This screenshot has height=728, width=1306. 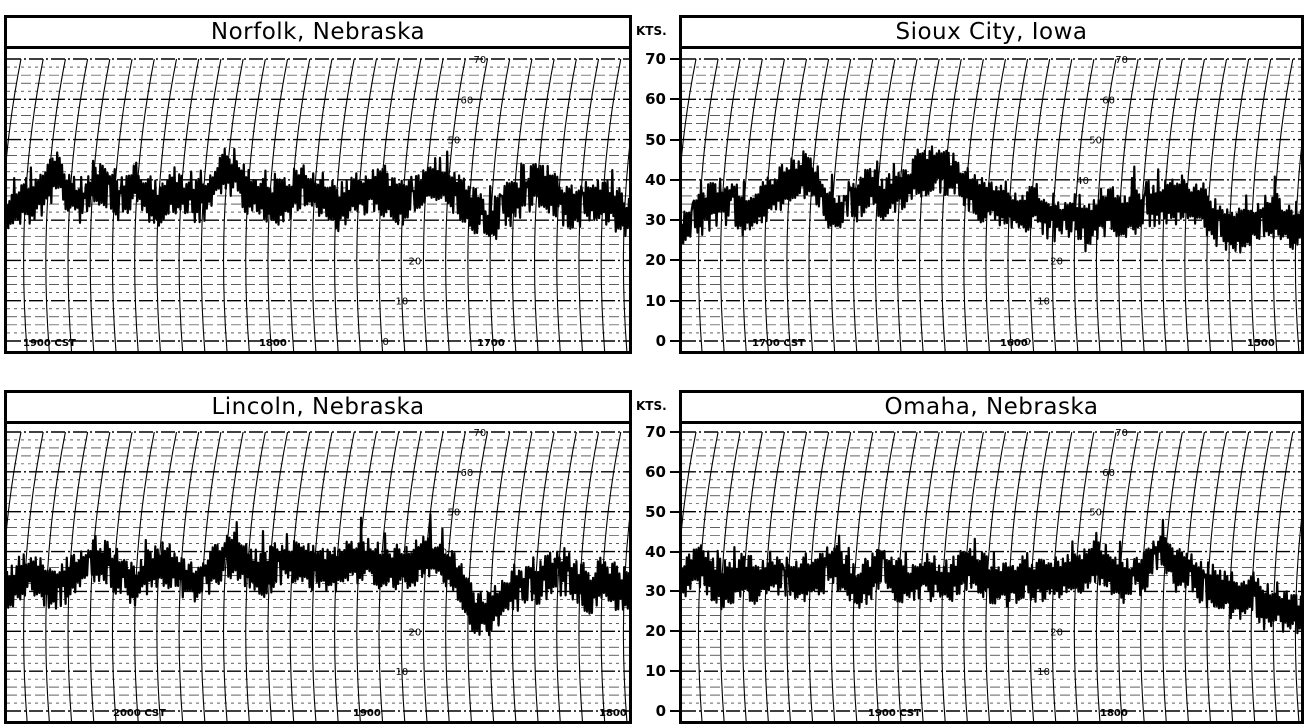 What do you see at coordinates (991, 407) in the screenshot?
I see `chart-title: Omaha, Nebraska` at bounding box center [991, 407].